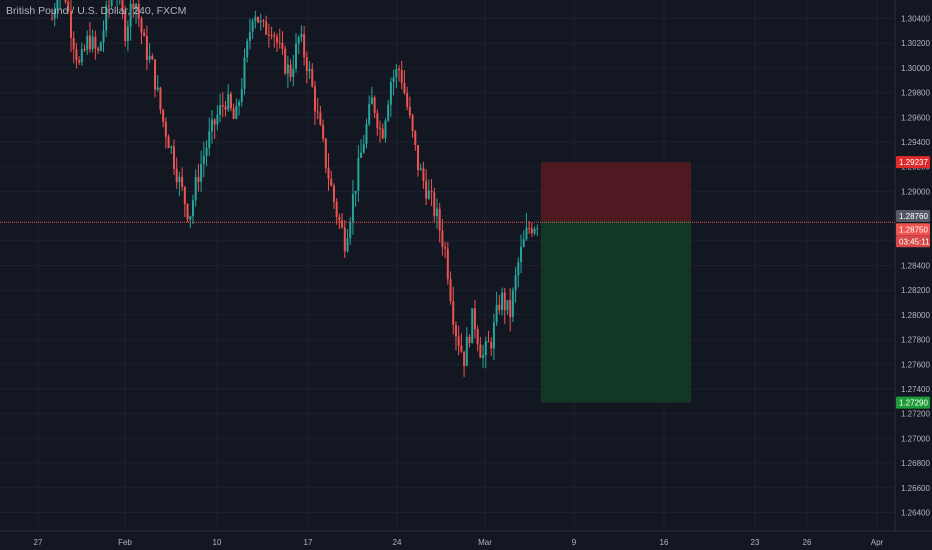 The width and height of the screenshot is (932, 550). I want to click on x-tick-label: Mar, so click(485, 542).